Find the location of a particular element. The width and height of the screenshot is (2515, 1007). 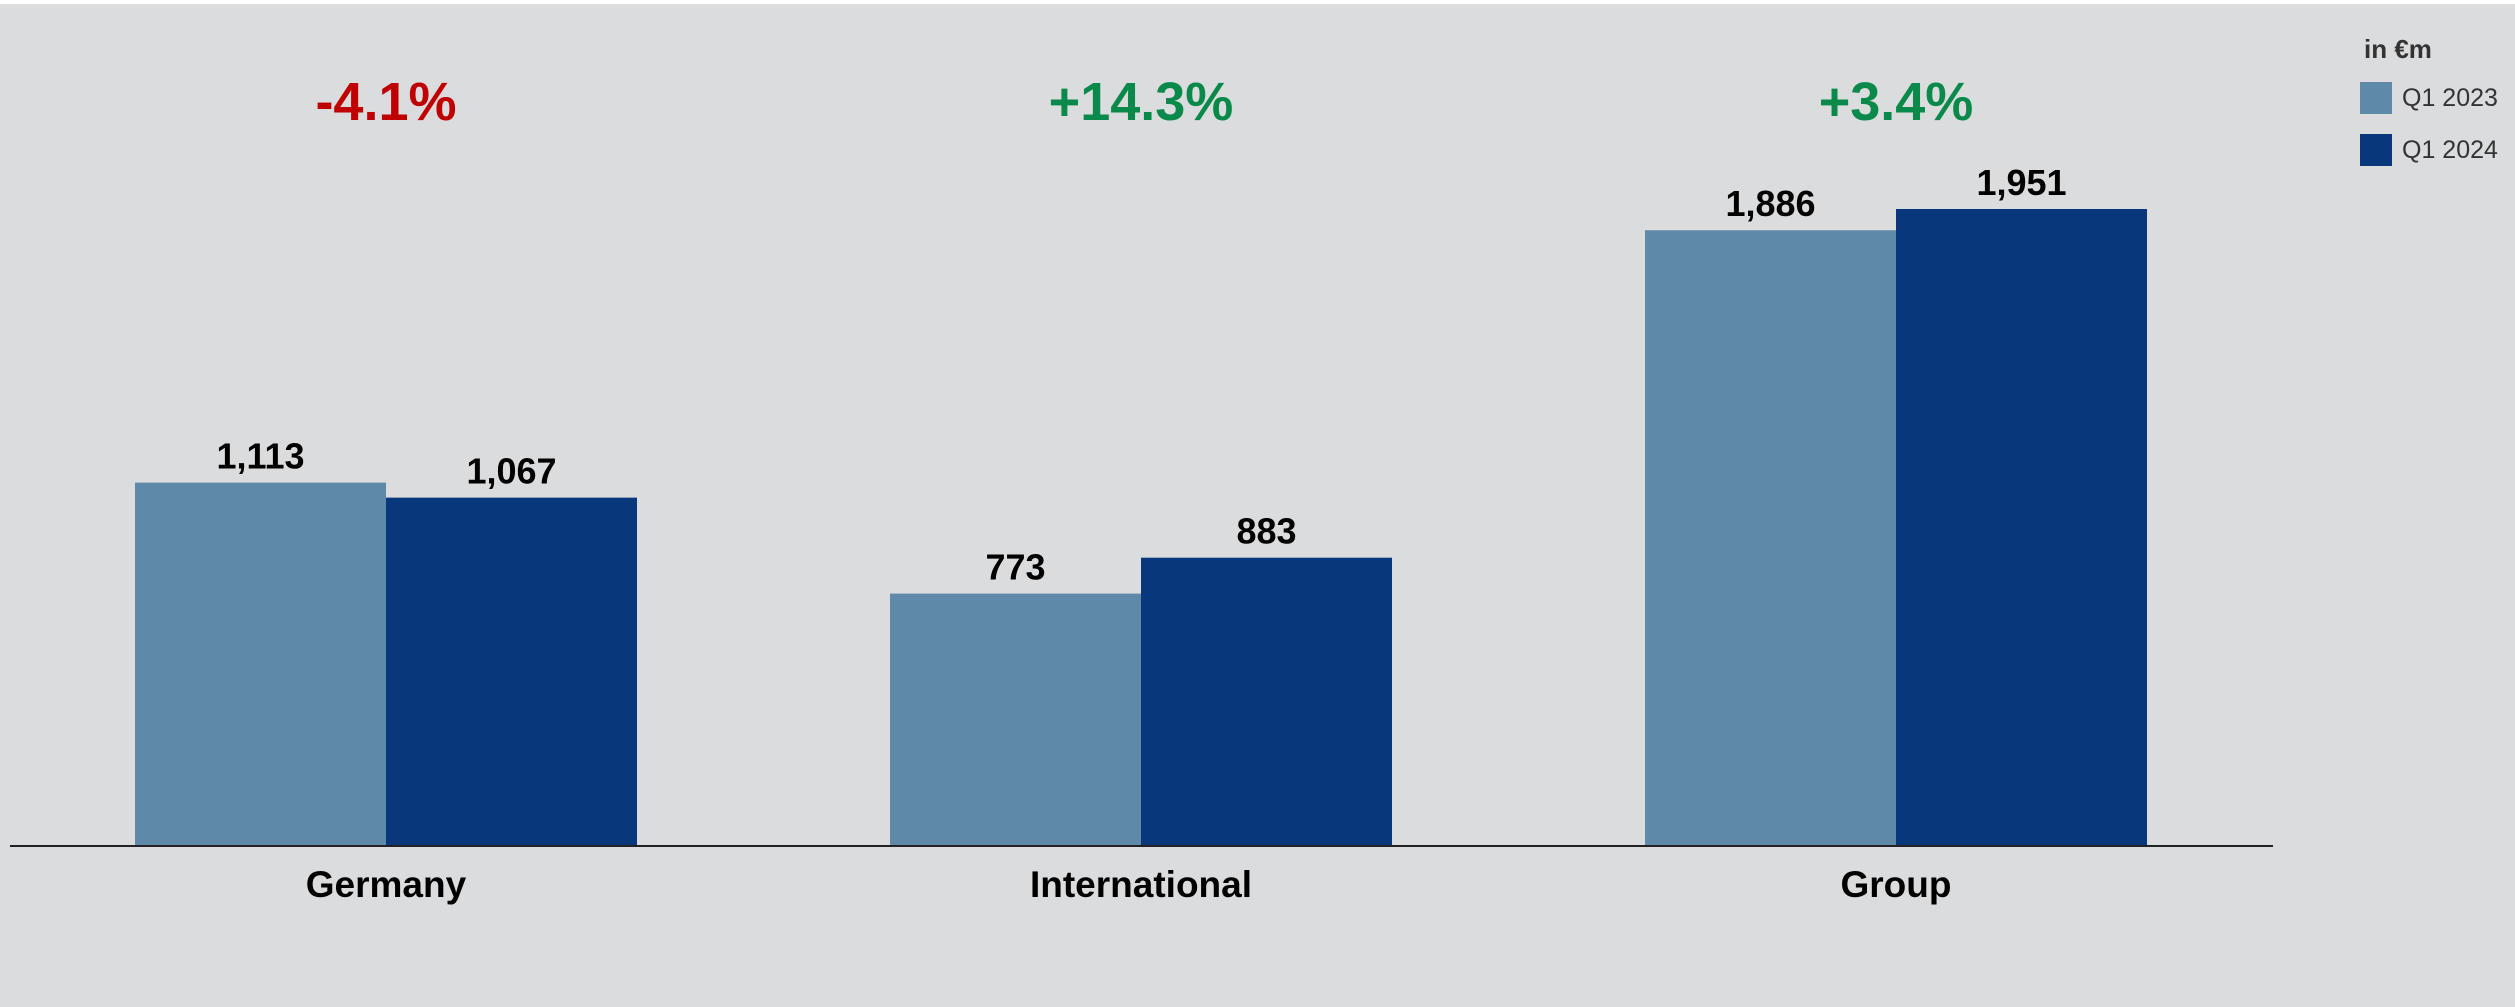

bar-group-q1-2024 is located at coordinates (2021, 527).